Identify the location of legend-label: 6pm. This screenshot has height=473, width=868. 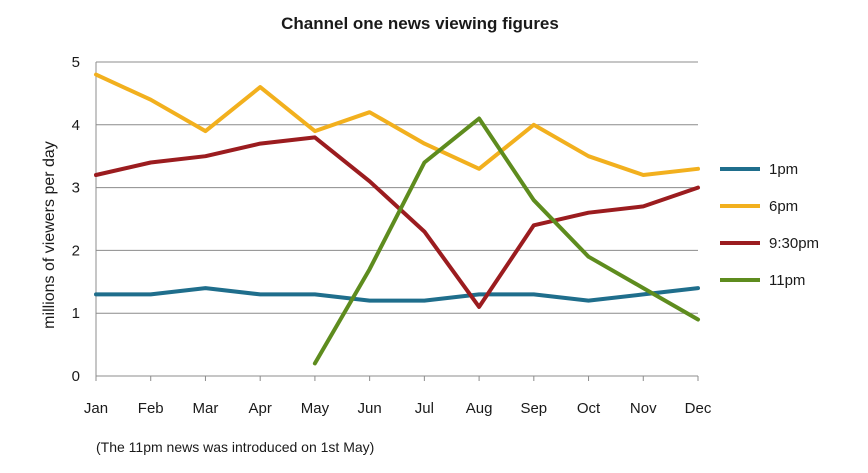
(783, 206).